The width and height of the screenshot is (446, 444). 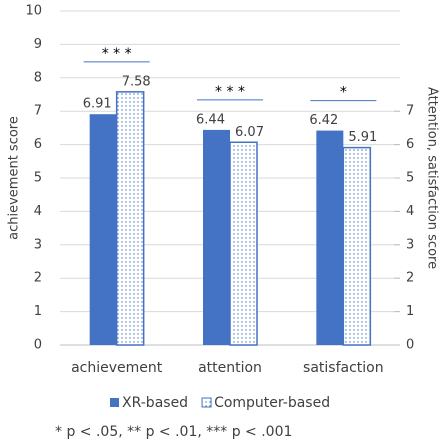 What do you see at coordinates (410, 111) in the screenshot?
I see `y2-tick-label: 7` at bounding box center [410, 111].